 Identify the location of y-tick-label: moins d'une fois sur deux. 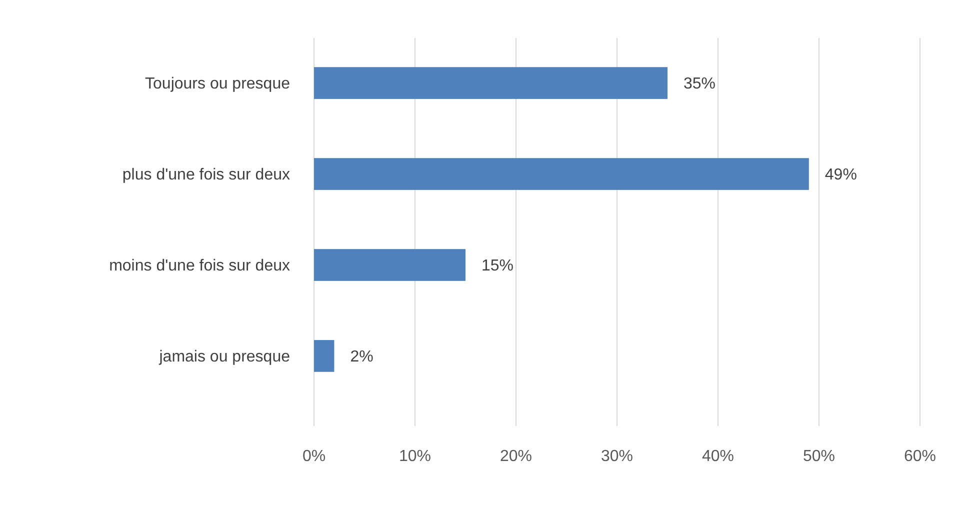
(199, 266).